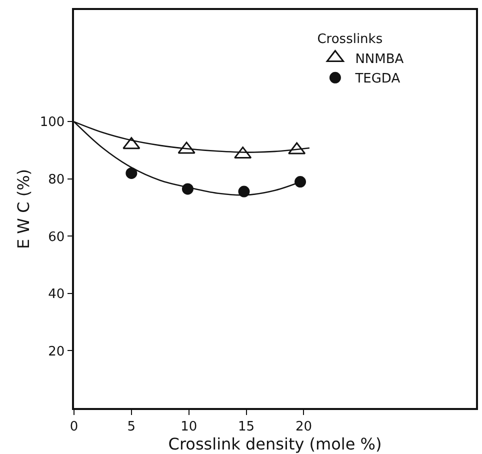  Describe the element at coordinates (74, 426) in the screenshot. I see `x-tick-label: 0` at that location.